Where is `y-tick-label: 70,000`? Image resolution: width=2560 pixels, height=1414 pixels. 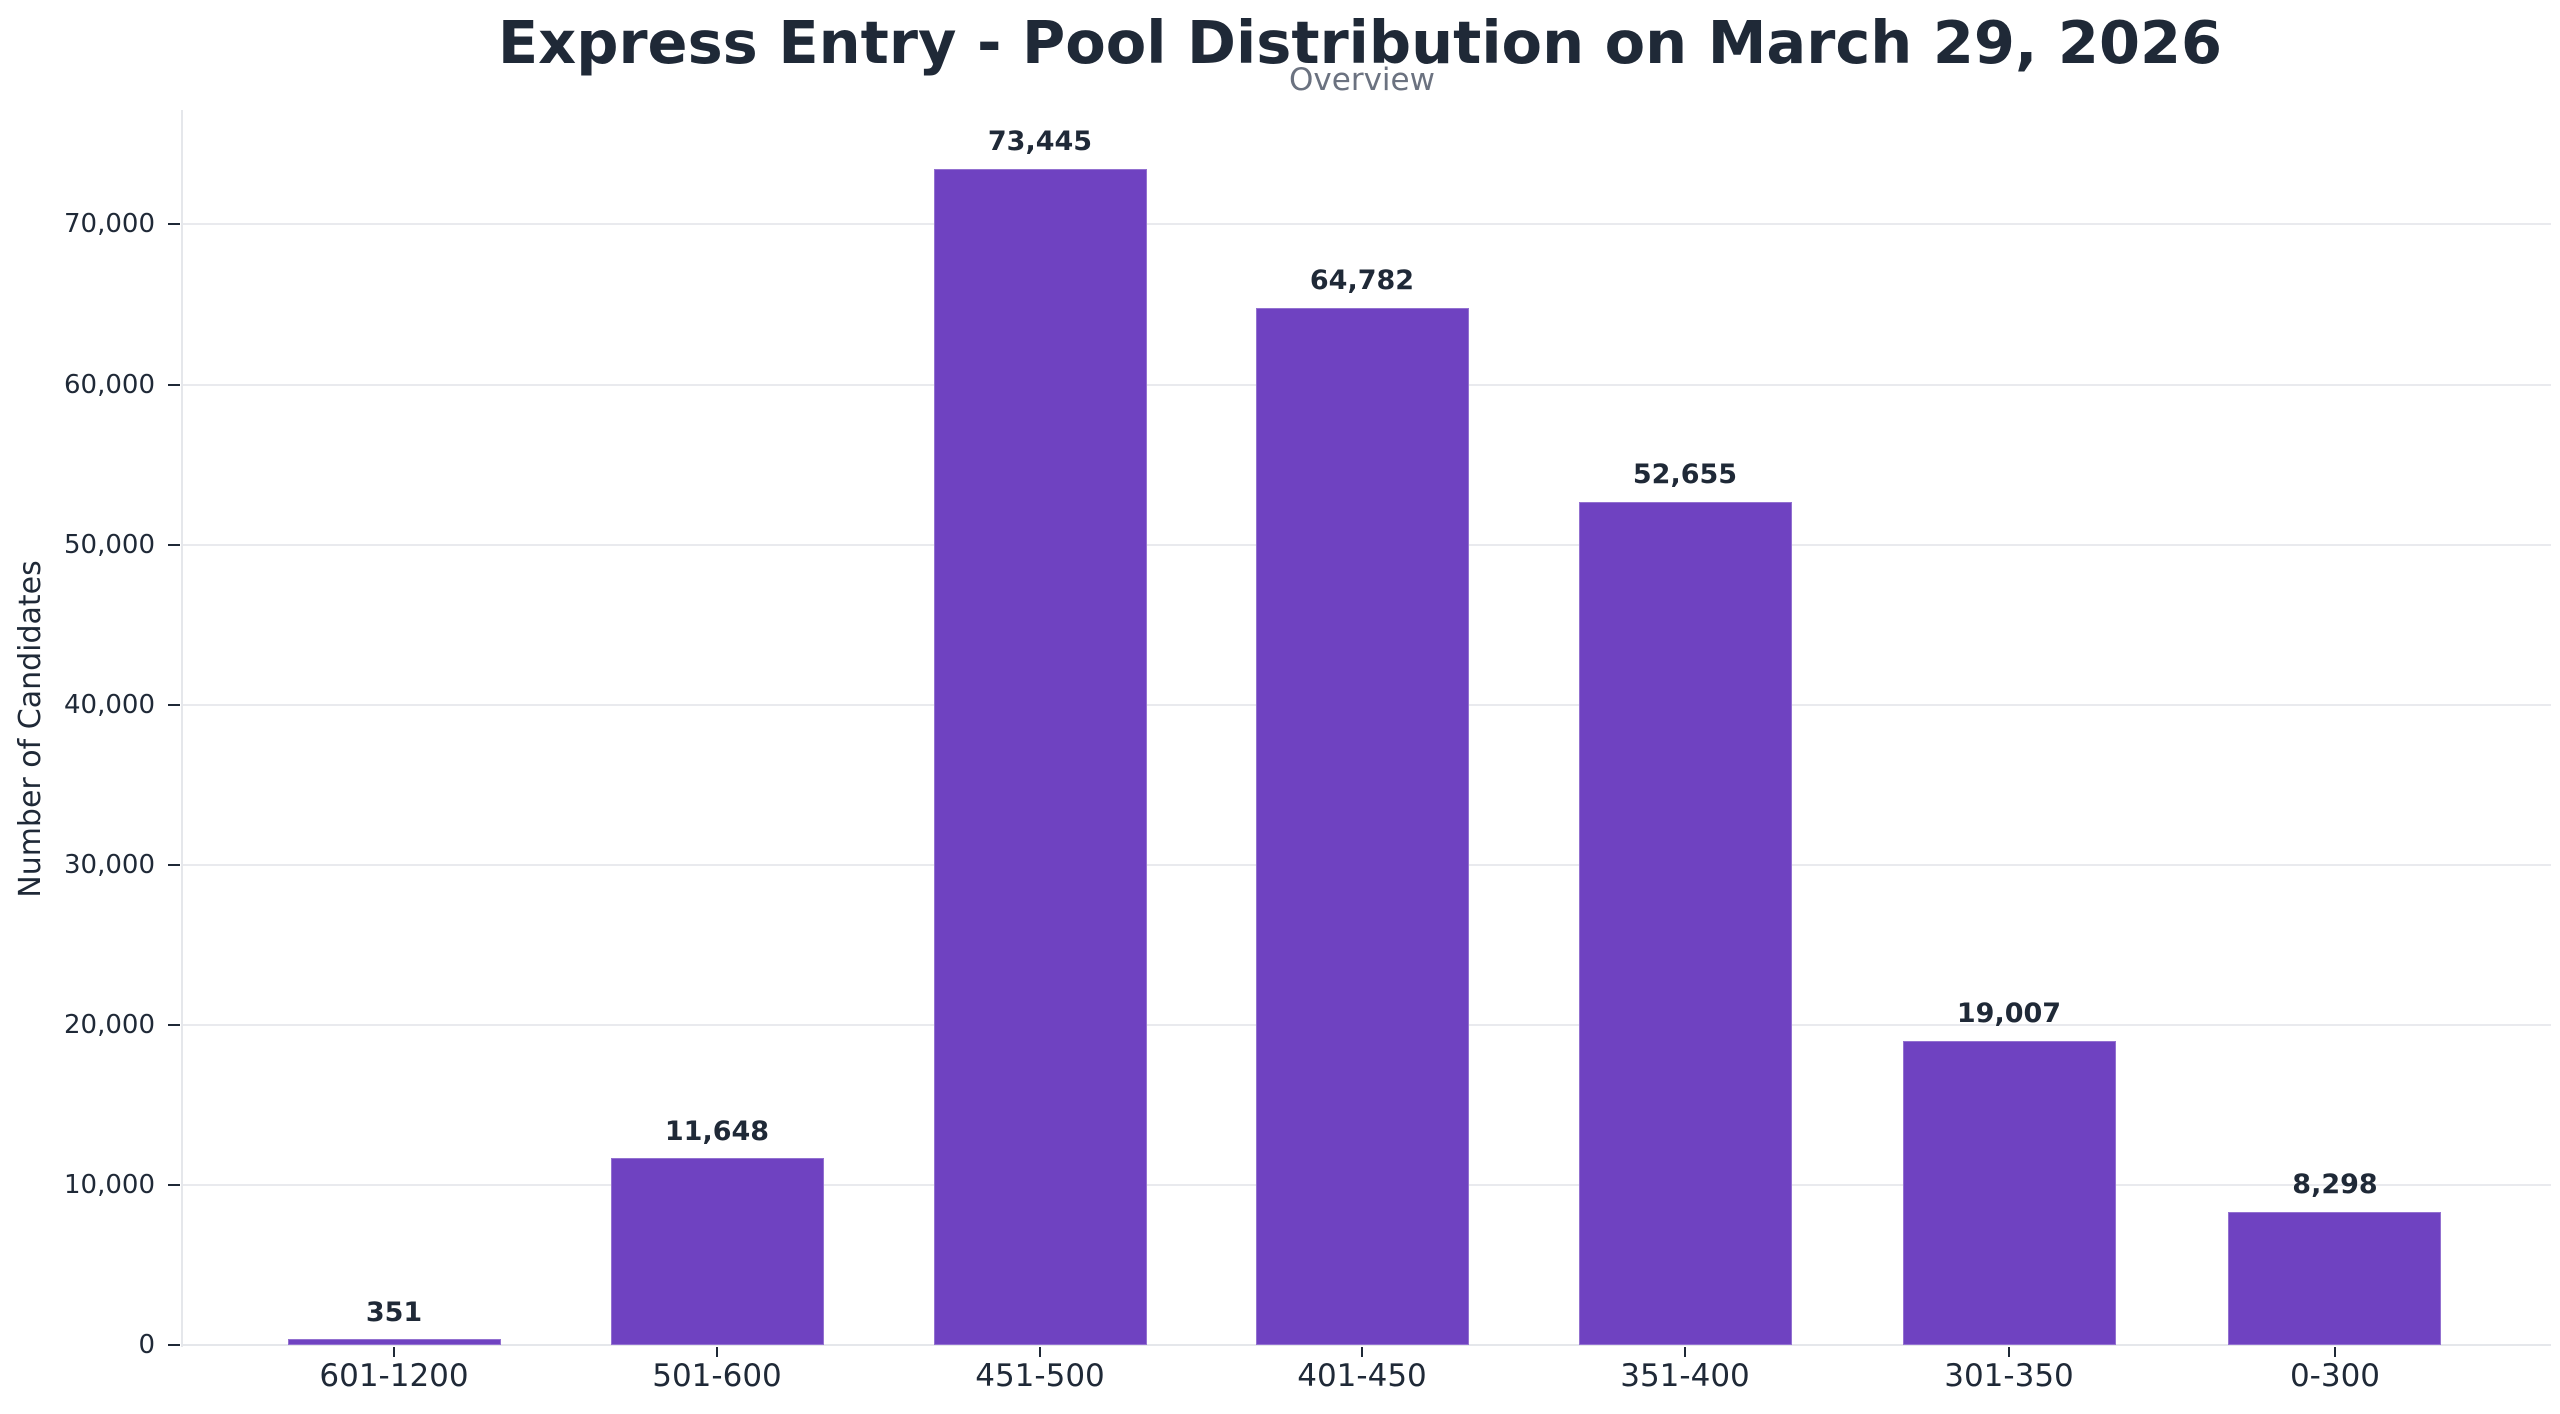
y-tick-label: 70,000 is located at coordinates (109, 224).